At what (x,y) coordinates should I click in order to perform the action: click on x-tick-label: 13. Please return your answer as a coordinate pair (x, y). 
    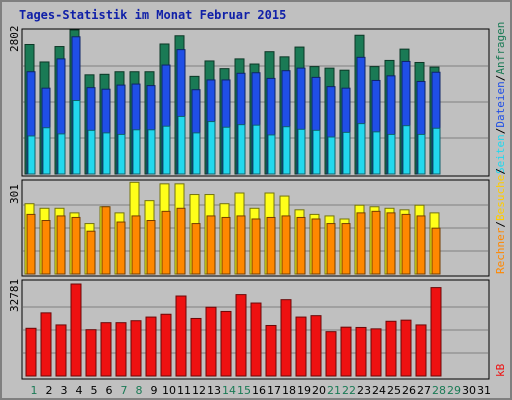
    Looking at the image, I should click on (214, 390).